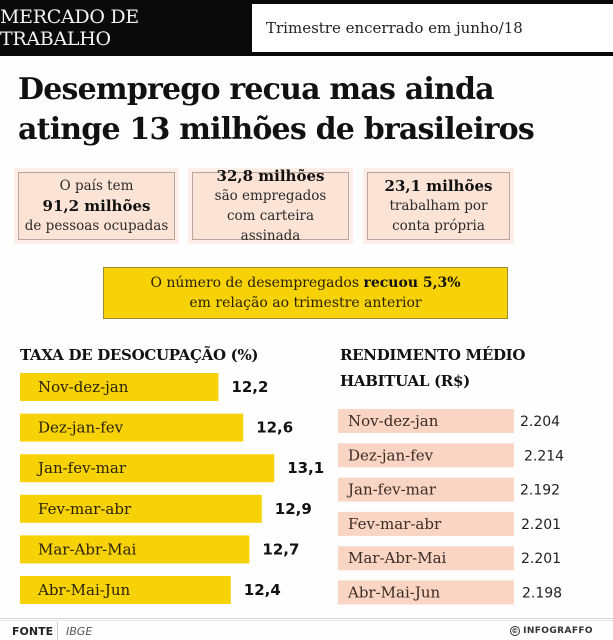  I want to click on stat-post: trabalham por conta própria, so click(438, 216).